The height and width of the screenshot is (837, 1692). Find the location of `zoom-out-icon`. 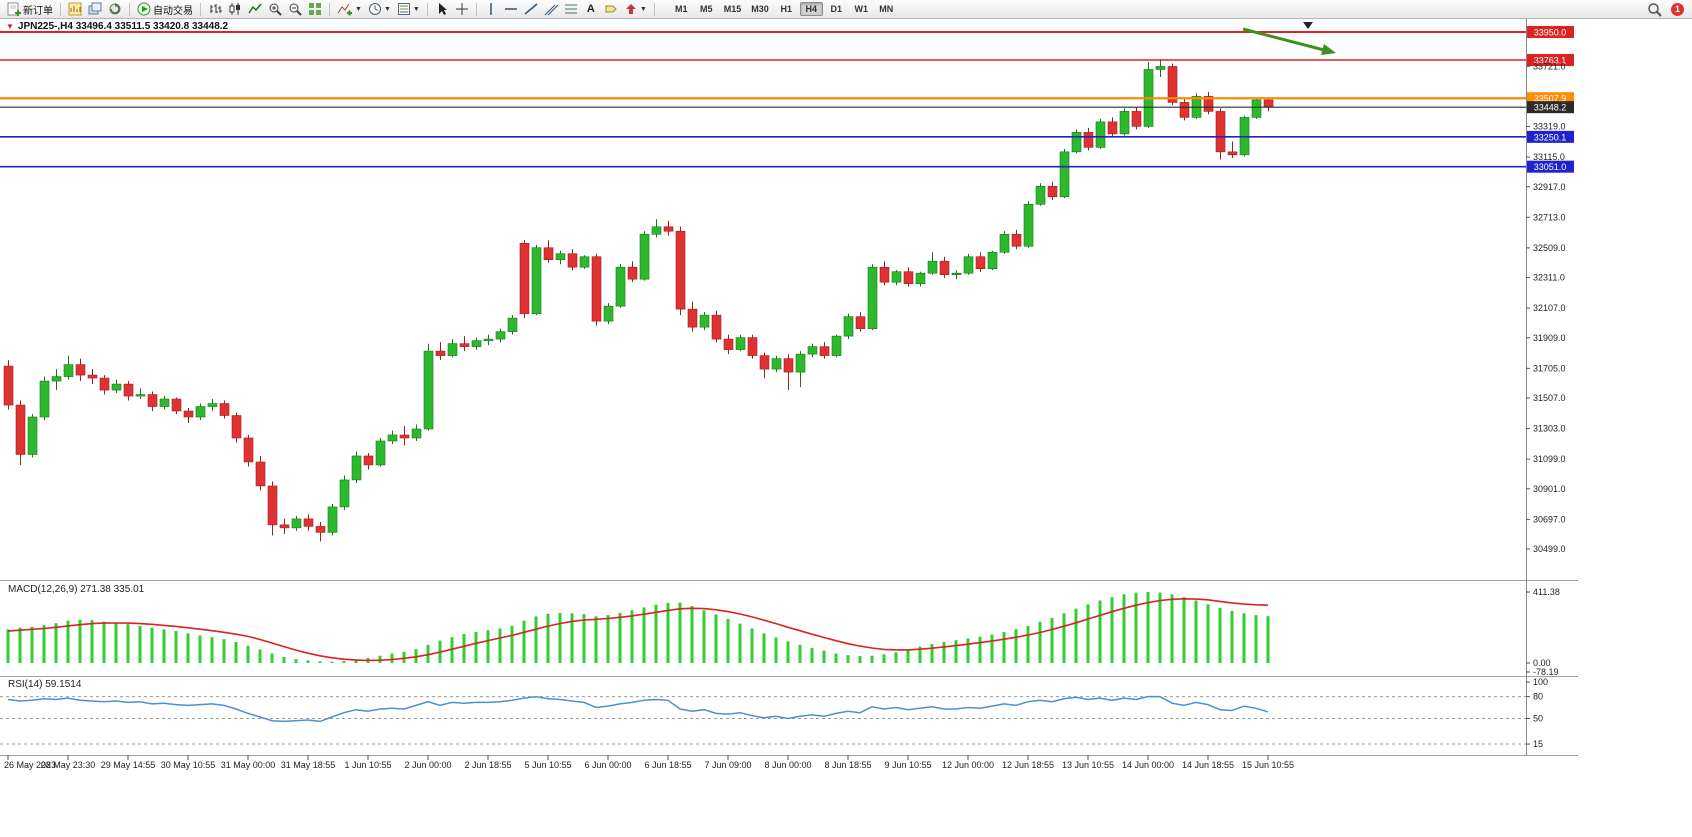

zoom-out-icon is located at coordinates (295, 9).